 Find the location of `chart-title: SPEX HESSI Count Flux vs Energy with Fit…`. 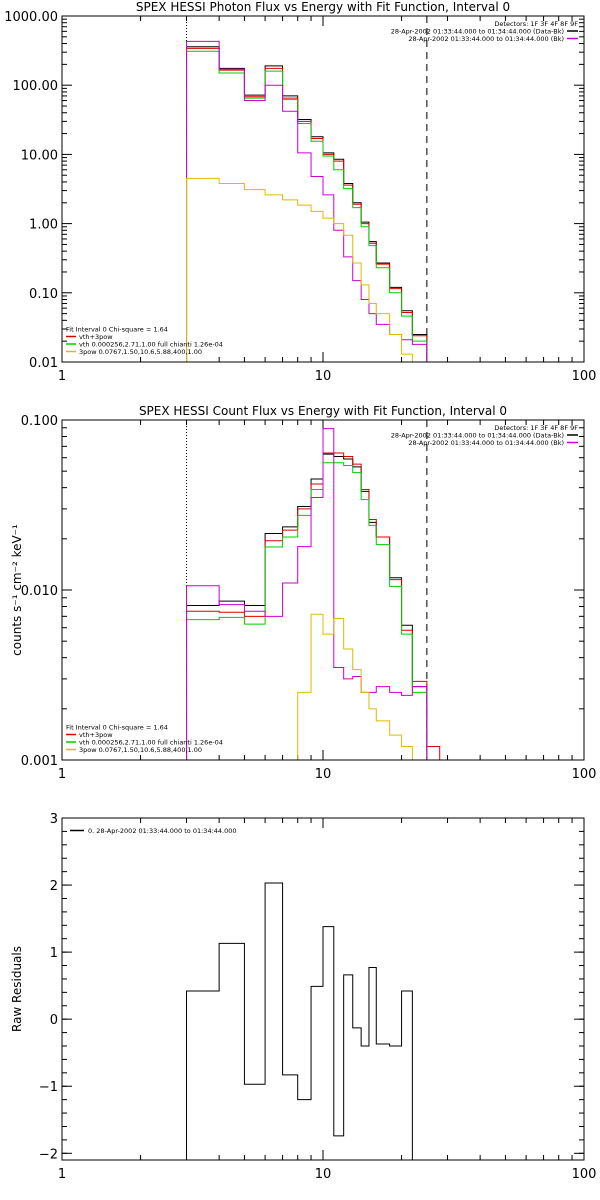

chart-title: SPEX HESSI Count Flux vs Energy with Fit… is located at coordinates (323, 411).